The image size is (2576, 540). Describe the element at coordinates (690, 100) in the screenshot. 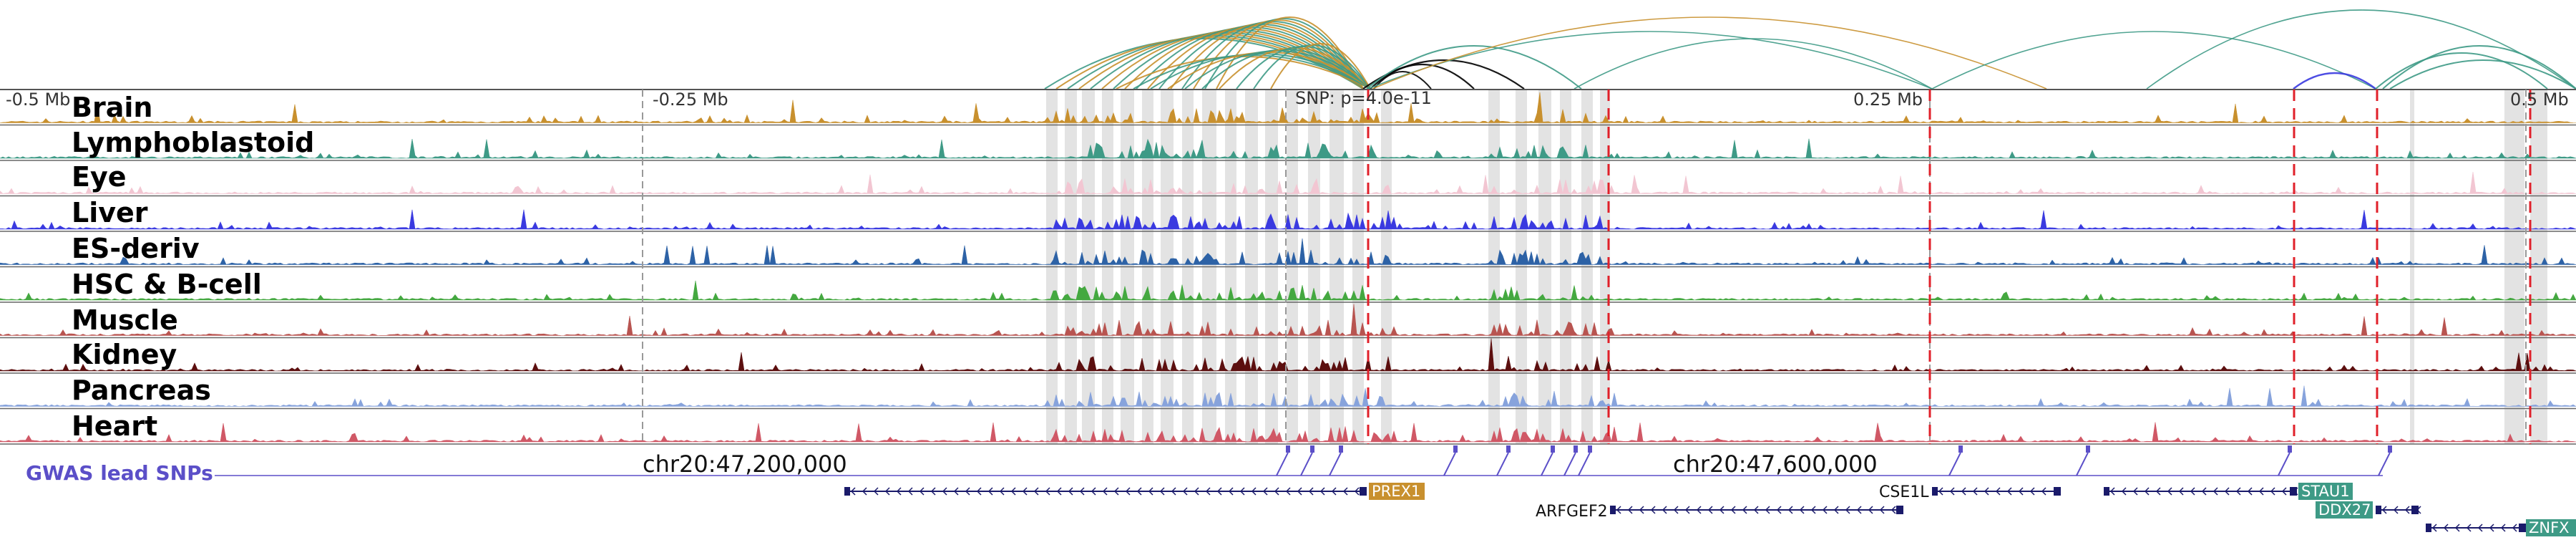

I see `scale-label-mid-left: -0.25 Mb` at that location.